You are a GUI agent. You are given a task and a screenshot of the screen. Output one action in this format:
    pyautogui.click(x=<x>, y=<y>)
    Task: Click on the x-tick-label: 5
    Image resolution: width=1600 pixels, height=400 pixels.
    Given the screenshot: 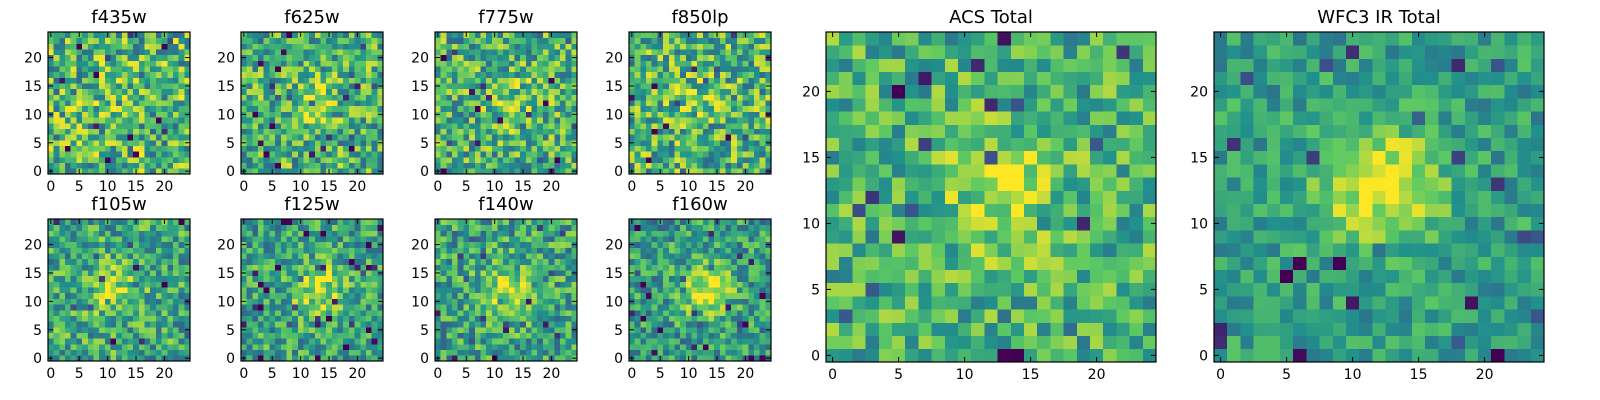 What is the action you would take?
    pyautogui.click(x=660, y=187)
    